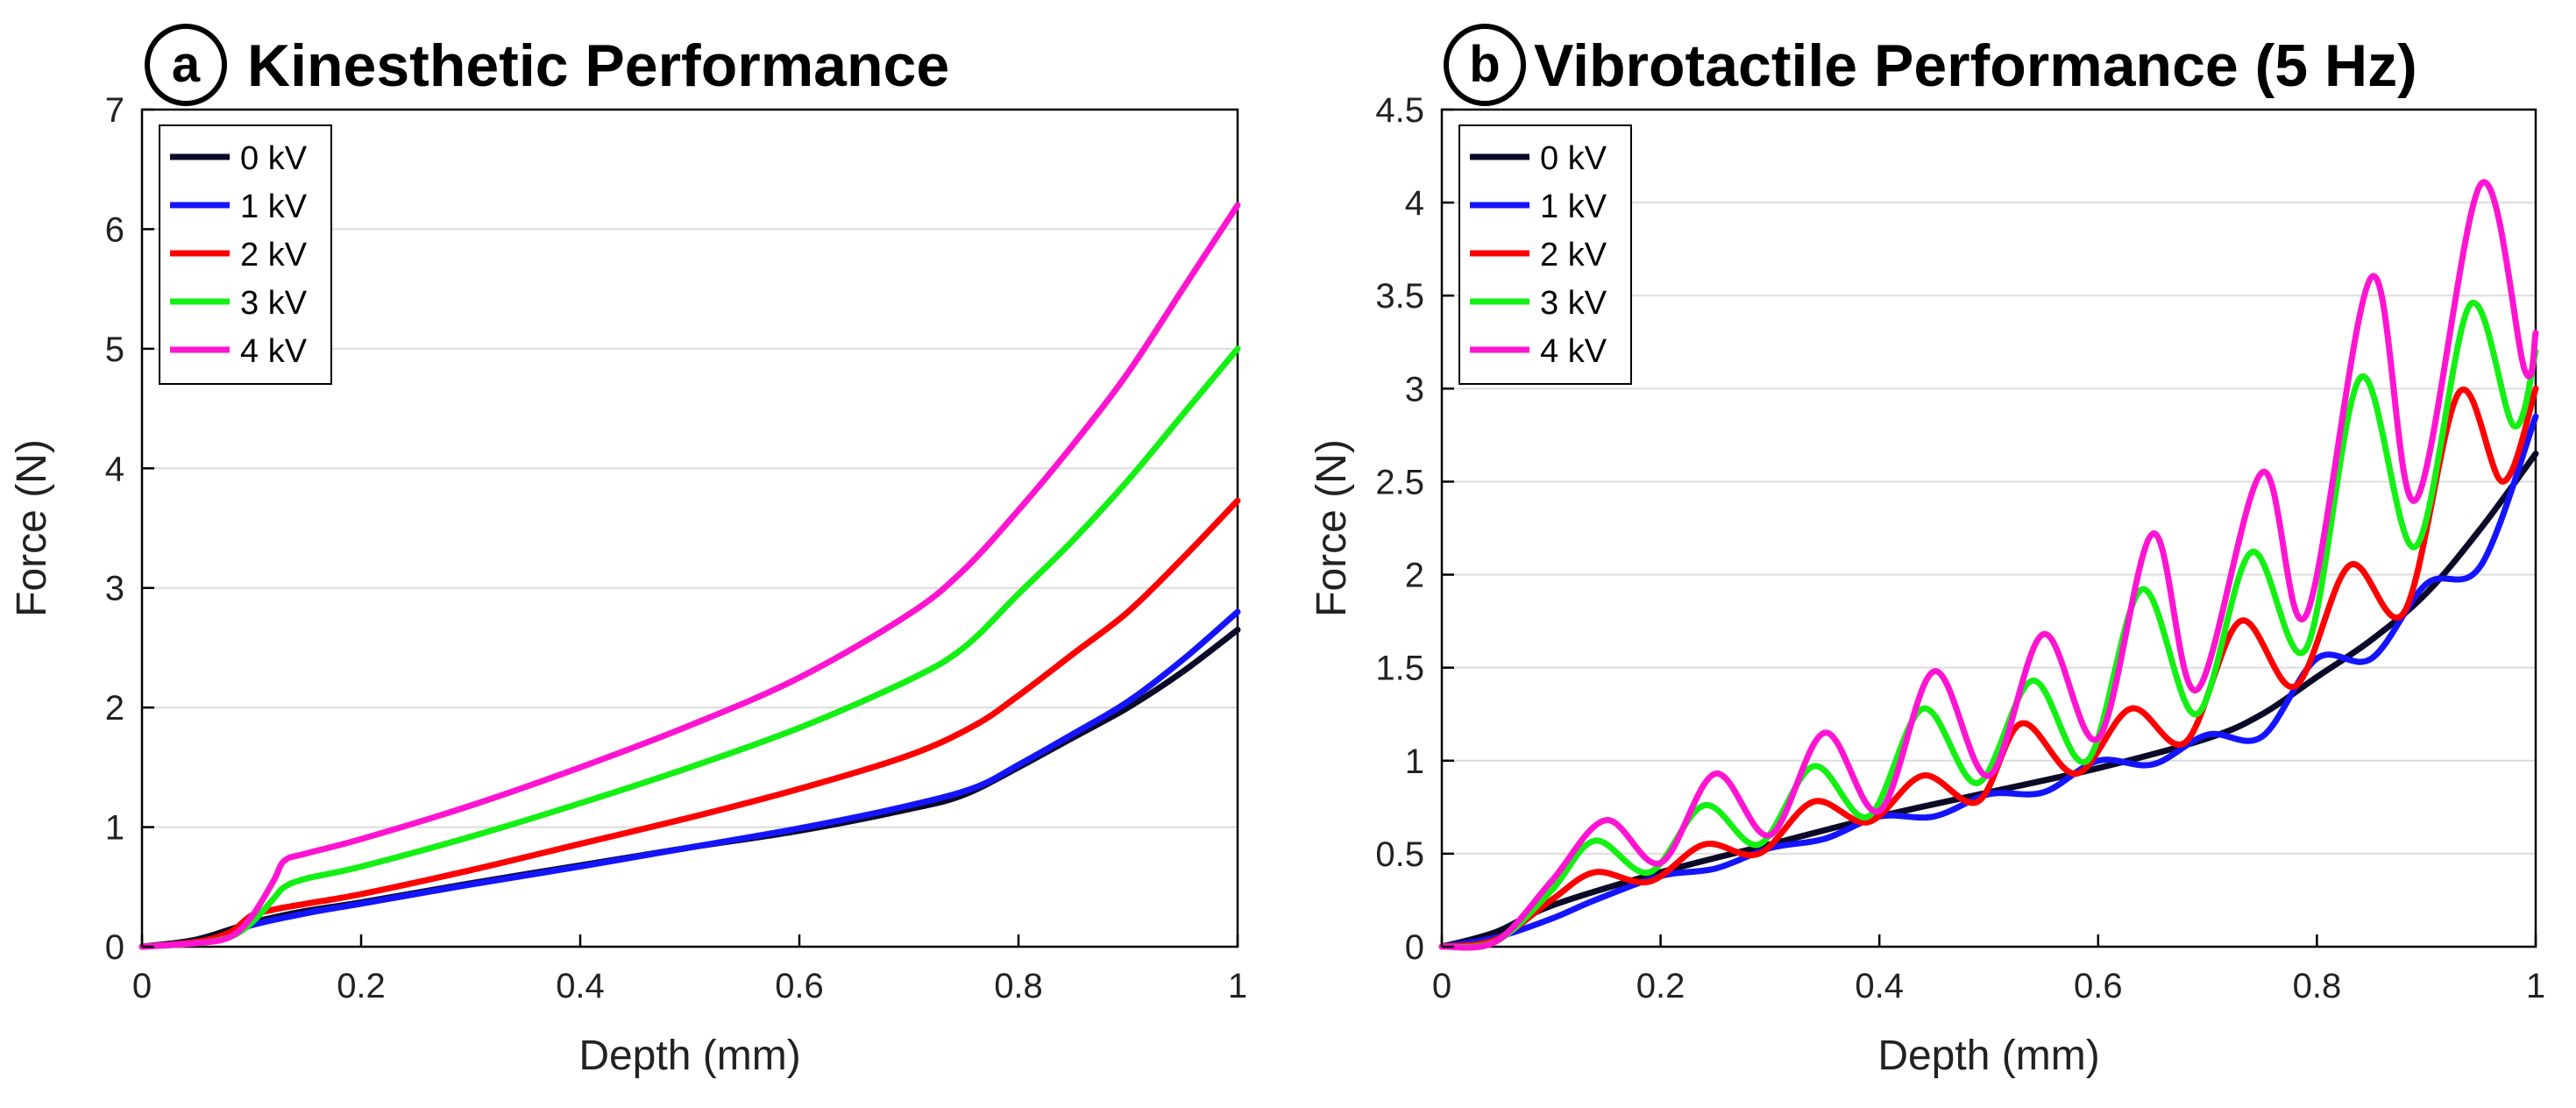  What do you see at coordinates (1018, 986) in the screenshot?
I see `panel-a-x-tick-label-0-8: 0.8` at bounding box center [1018, 986].